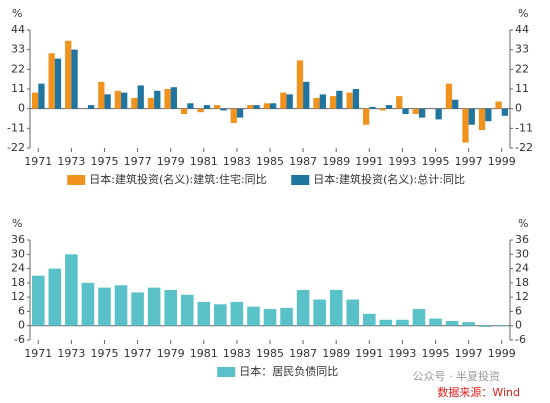 The width and height of the screenshot is (550, 403). Describe the element at coordinates (303, 161) in the screenshot. I see `x-tick-label: 1987` at that location.